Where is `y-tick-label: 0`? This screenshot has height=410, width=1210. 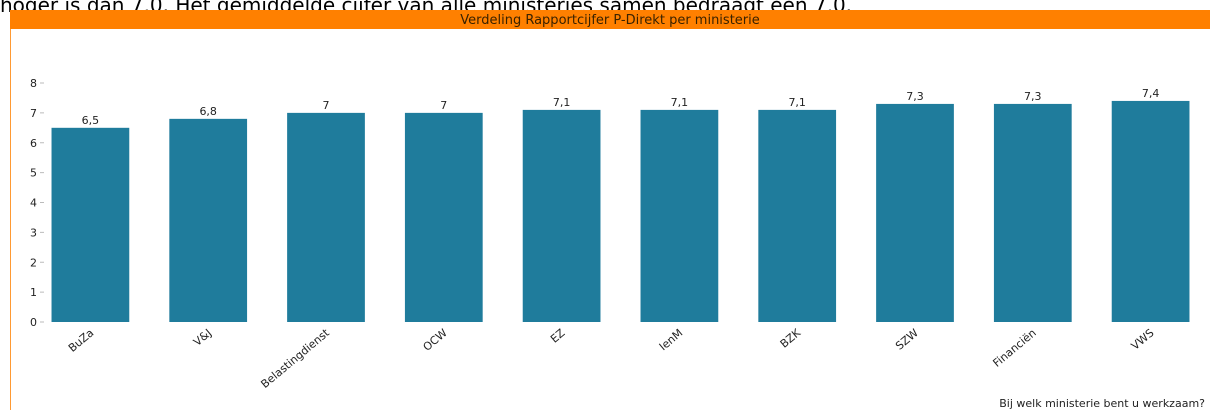
y-tick-label: 0 is located at coordinates (33, 322).